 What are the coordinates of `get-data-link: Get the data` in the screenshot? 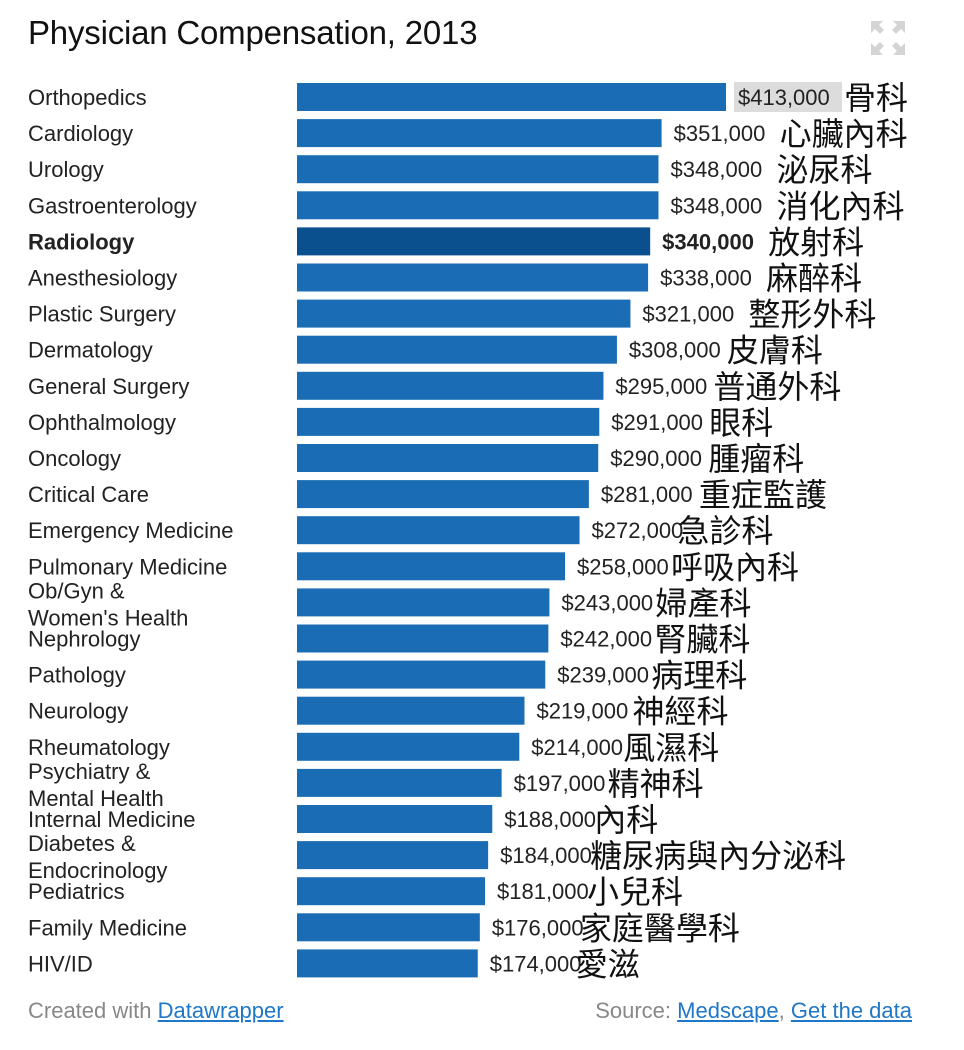 It's located at (851, 1010).